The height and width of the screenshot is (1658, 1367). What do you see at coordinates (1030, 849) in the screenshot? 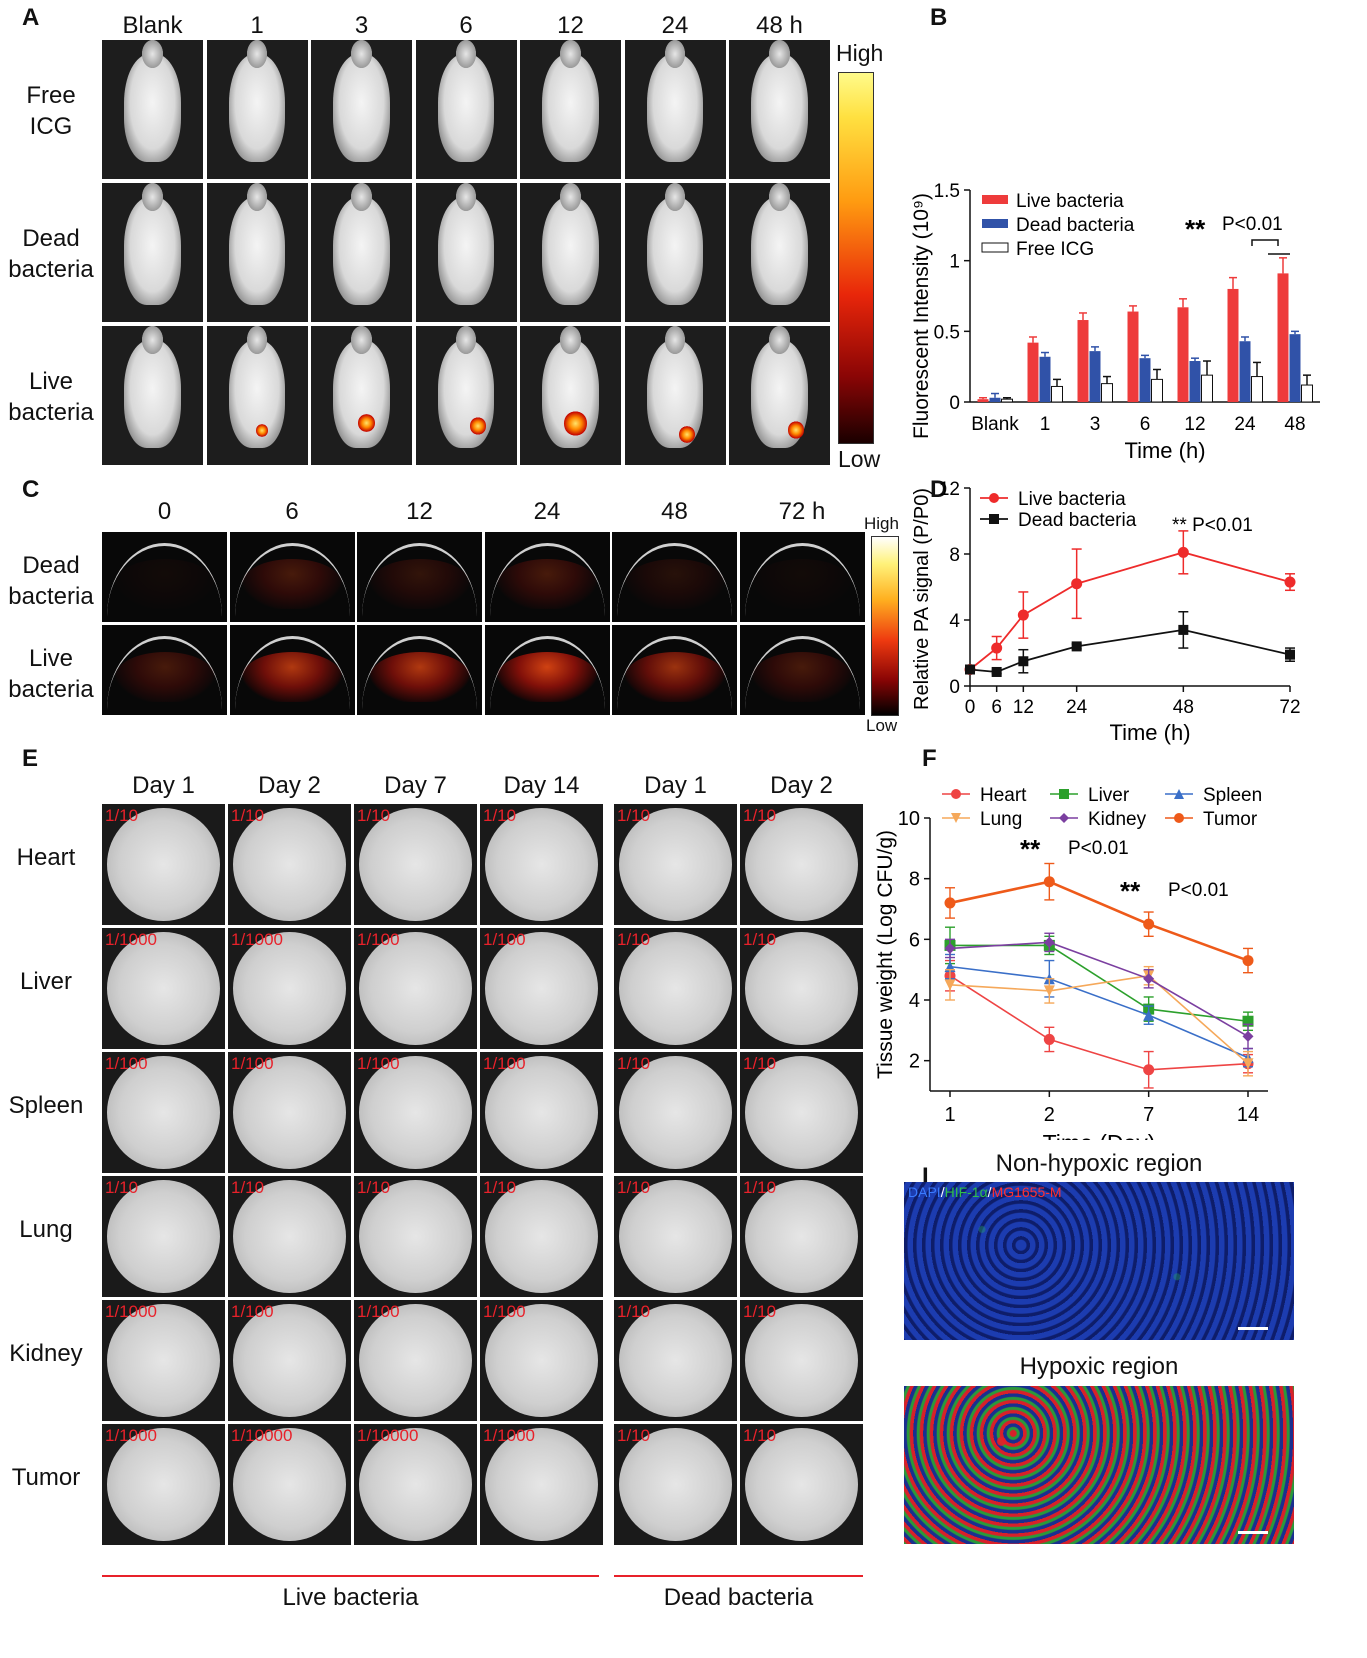
I see `significance-stars: **` at bounding box center [1030, 849].